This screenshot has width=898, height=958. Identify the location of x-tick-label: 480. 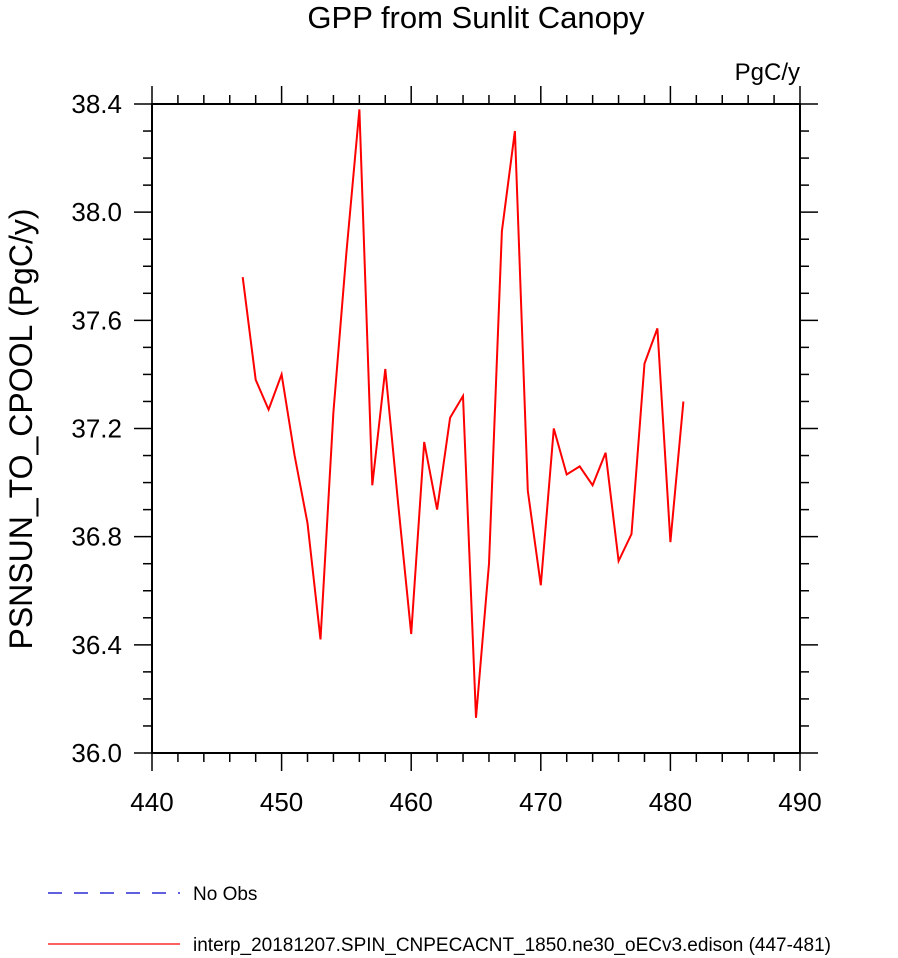
(670, 802).